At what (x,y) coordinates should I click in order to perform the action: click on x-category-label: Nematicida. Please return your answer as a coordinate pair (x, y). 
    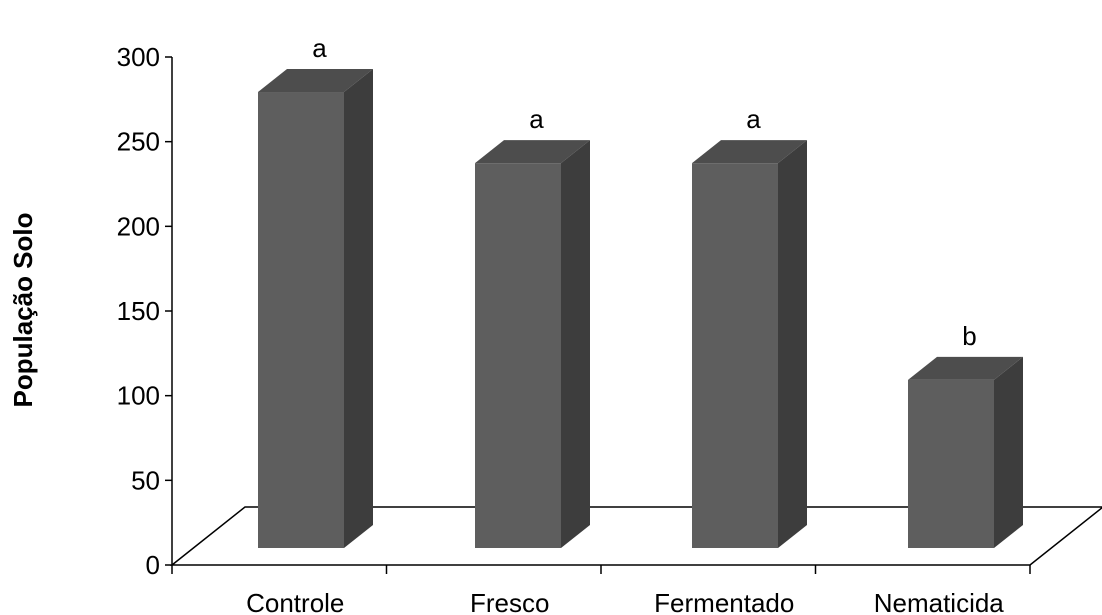
    Looking at the image, I should click on (939, 601).